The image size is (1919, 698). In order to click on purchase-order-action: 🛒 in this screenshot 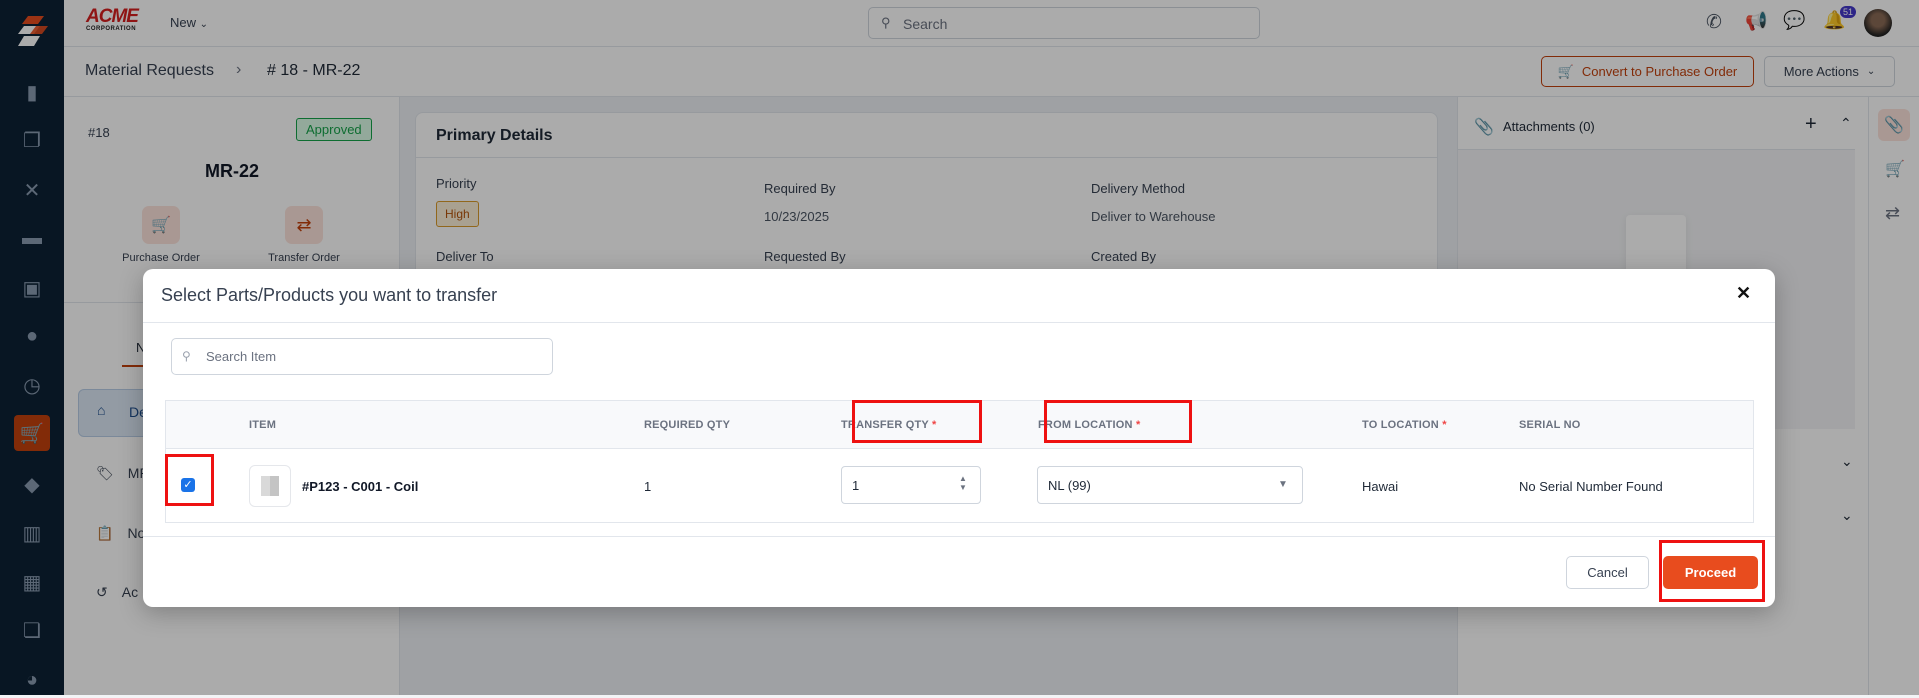, I will do `click(161, 225)`.